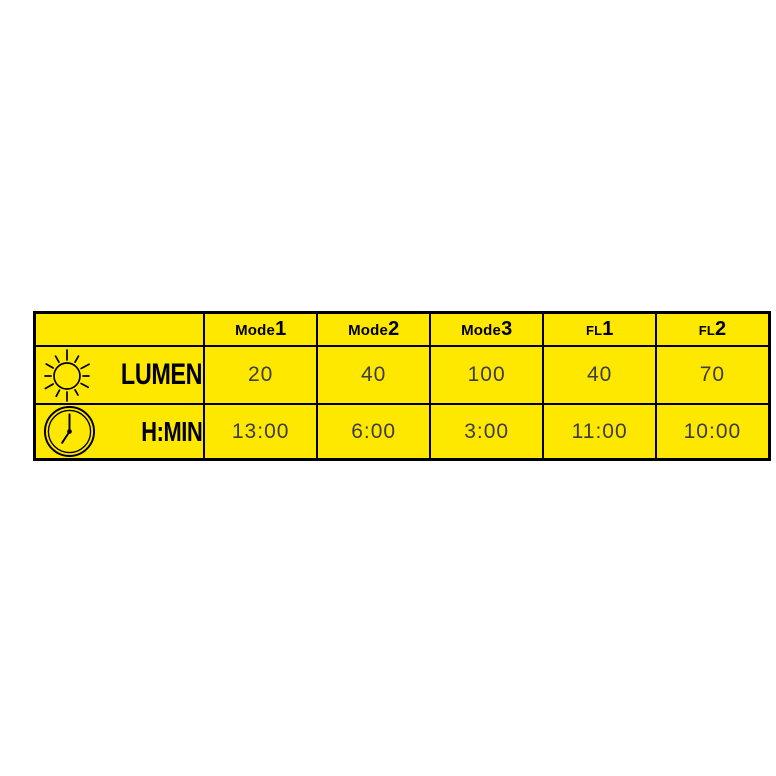 This screenshot has width=776, height=776. What do you see at coordinates (261, 432) in the screenshot?
I see `cell-hmin-mode1: 13:00` at bounding box center [261, 432].